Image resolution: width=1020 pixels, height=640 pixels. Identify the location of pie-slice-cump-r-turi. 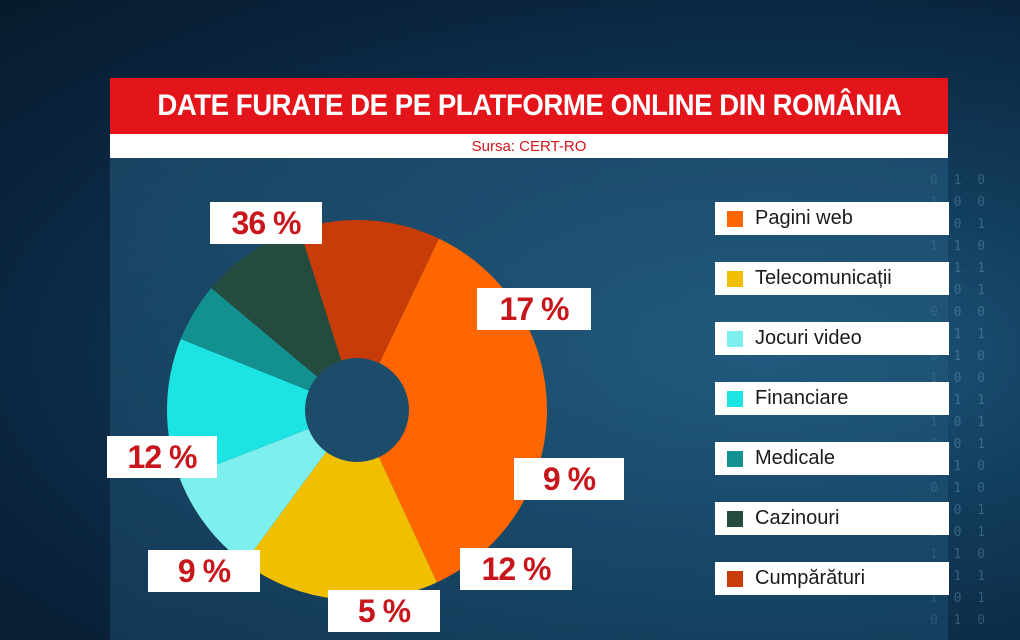
(369, 315).